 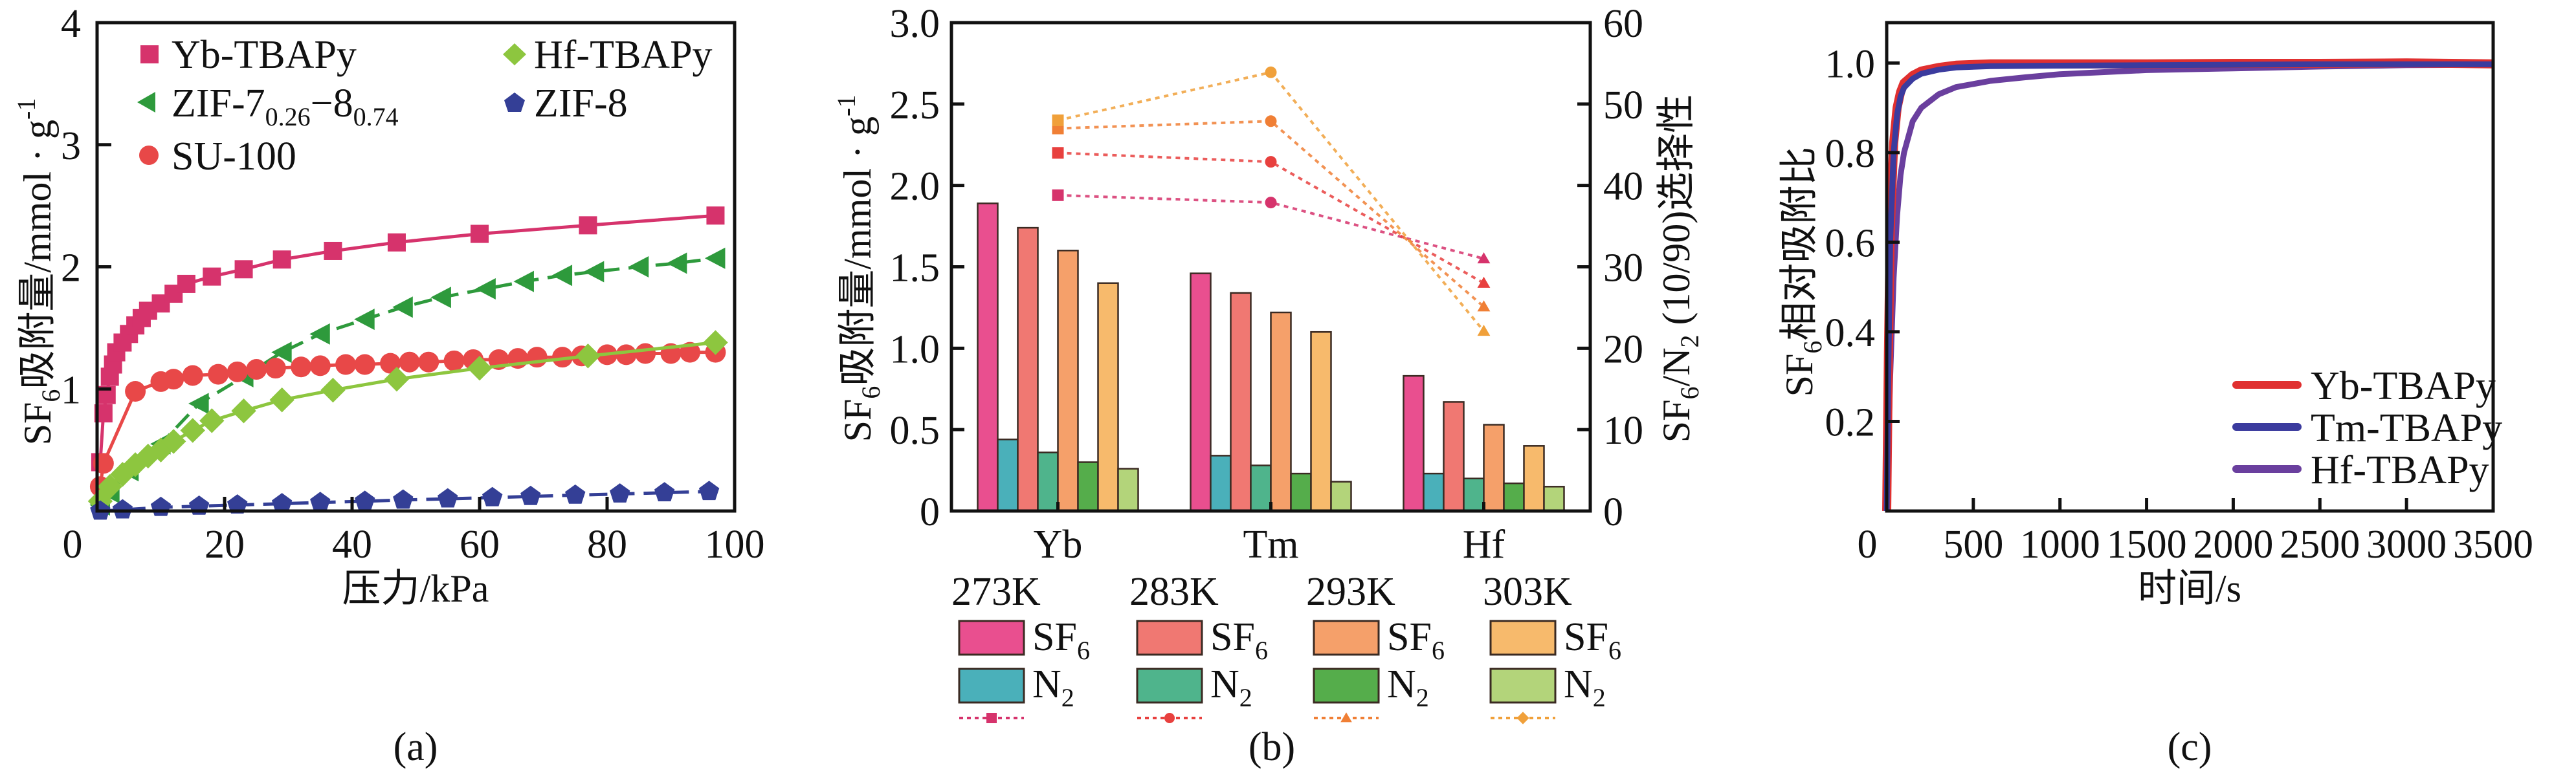 I want to click on y-tick-label-right: 30, so click(x=1623, y=268).